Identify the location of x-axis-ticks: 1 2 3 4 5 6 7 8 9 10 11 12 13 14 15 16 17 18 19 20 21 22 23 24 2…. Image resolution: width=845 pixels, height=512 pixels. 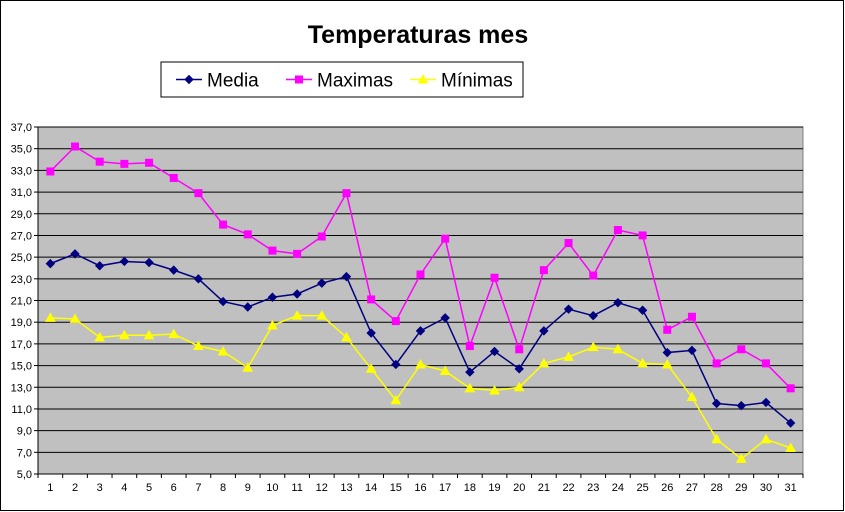
(420, 484).